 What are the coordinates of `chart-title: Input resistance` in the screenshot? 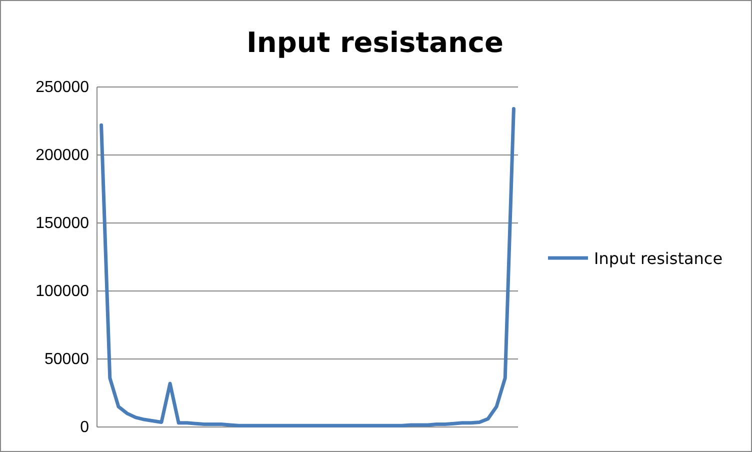 It's located at (375, 42).